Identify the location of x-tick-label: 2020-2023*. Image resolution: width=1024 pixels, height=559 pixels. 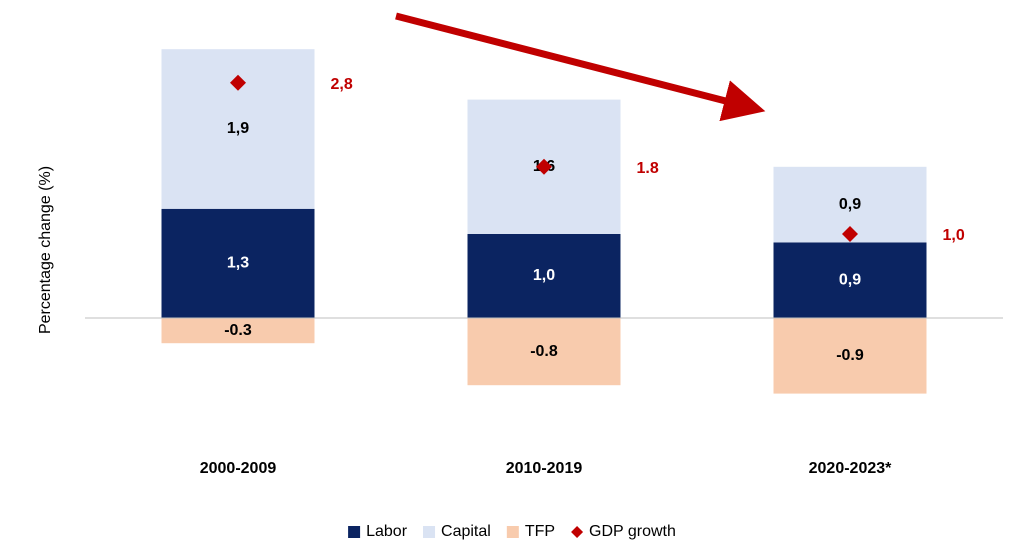
(851, 468).